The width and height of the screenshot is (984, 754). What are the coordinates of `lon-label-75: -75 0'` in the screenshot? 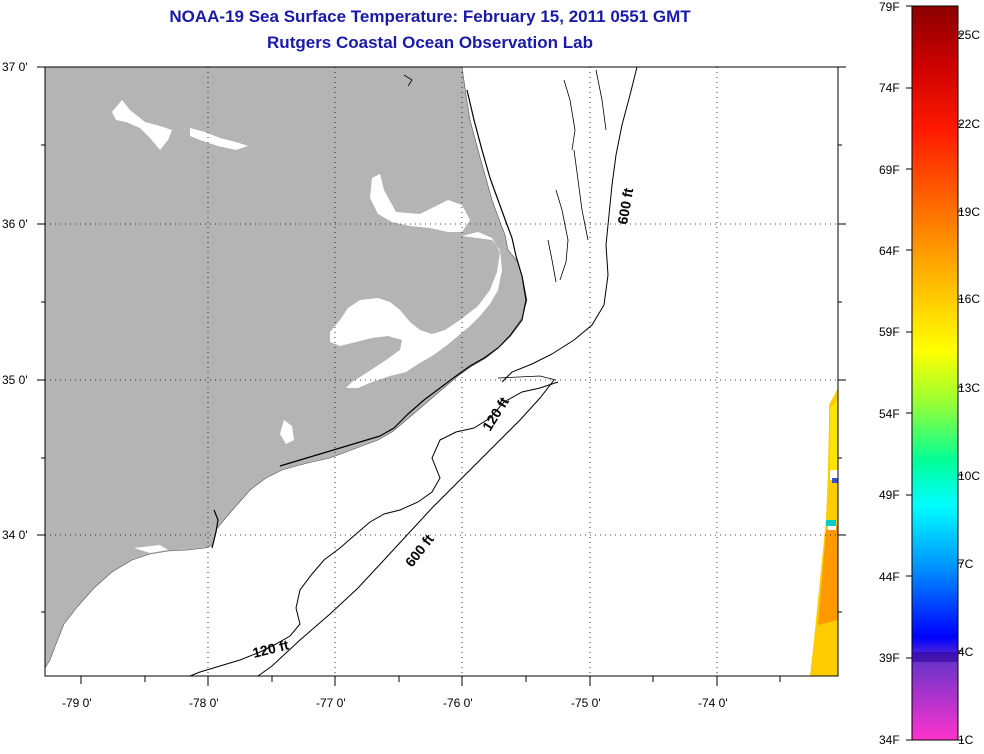 It's located at (586, 703).